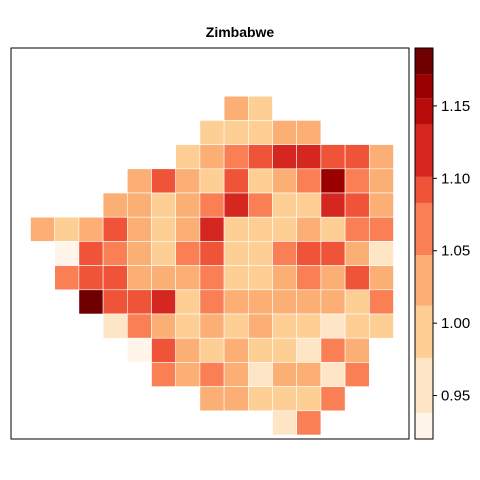 The image size is (480, 480). Describe the element at coordinates (188, 253) in the screenshot. I see `heatmap-cell-r7-c6` at that location.